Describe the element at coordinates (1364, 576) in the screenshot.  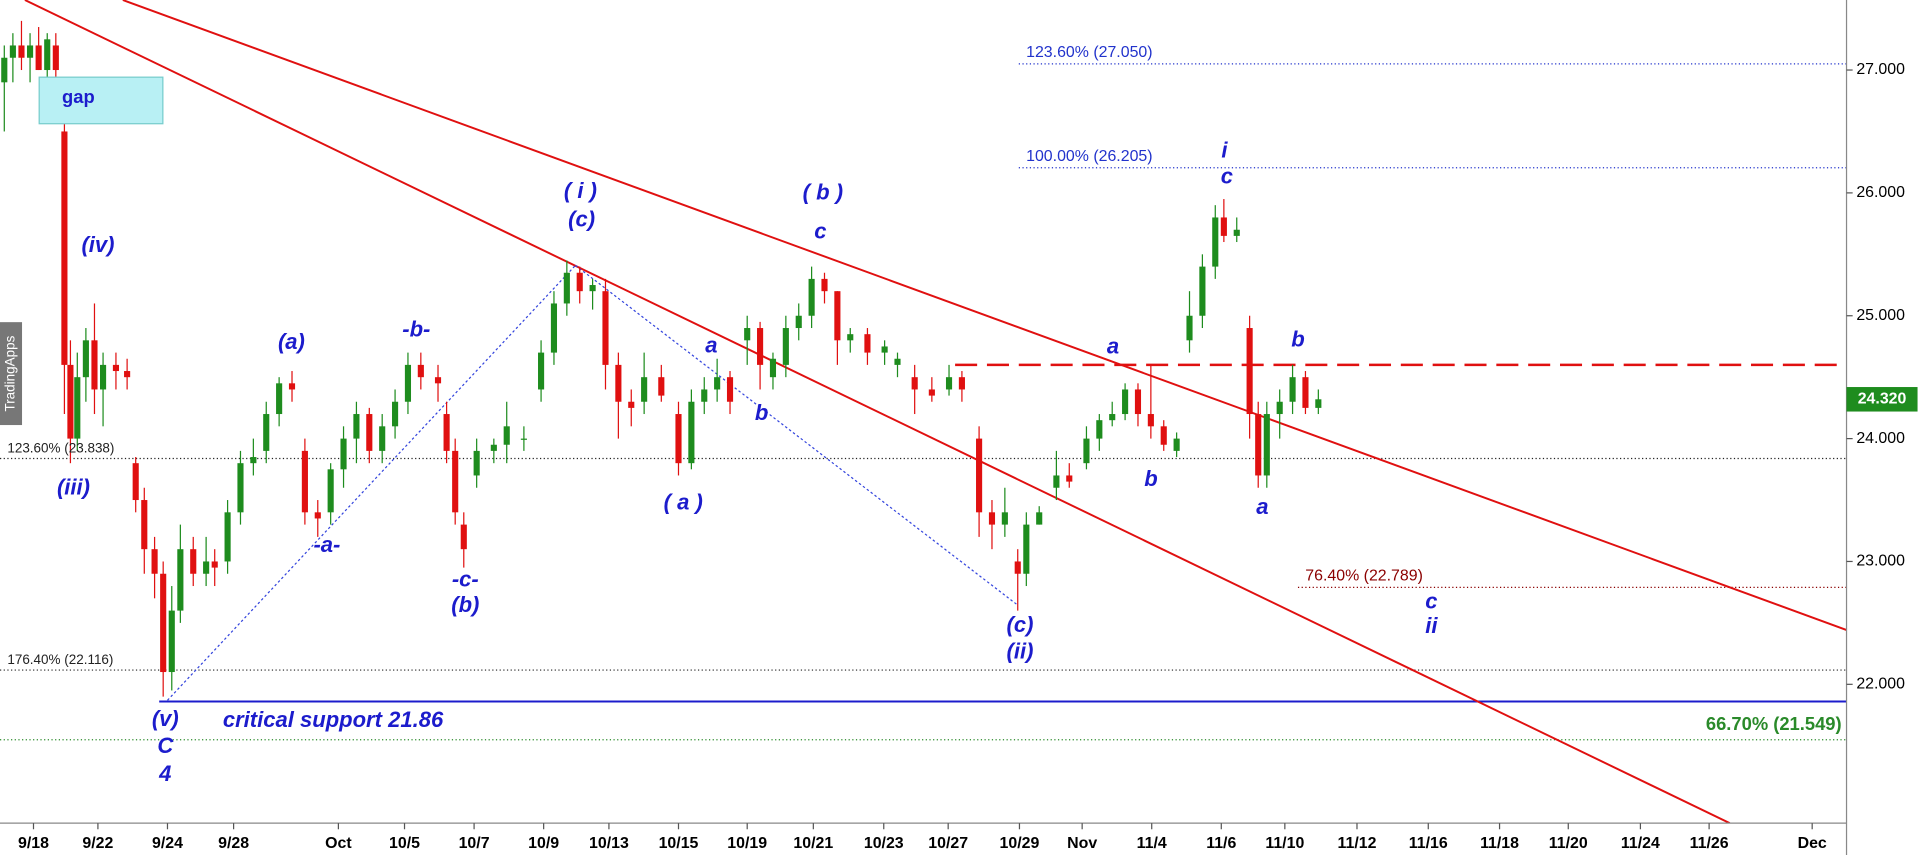
I see `level-label: 76.40% (22.789)` at that location.